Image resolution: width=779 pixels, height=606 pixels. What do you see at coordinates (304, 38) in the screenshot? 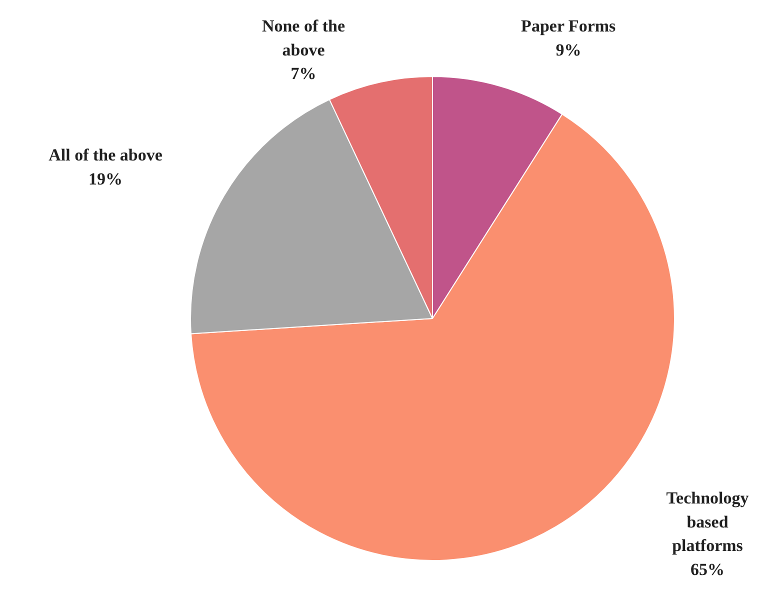
I see `slice-label: None of the above` at bounding box center [304, 38].